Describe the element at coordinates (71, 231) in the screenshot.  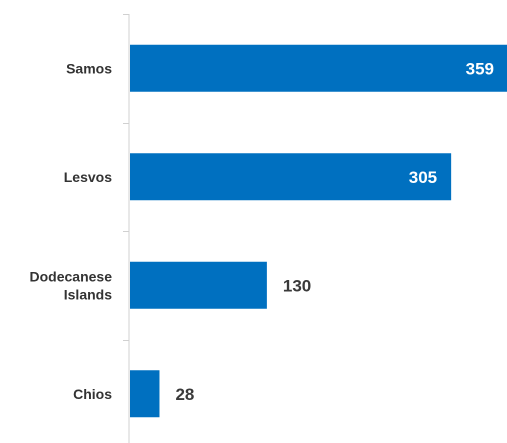
I see `category-labels: Samos Lesvos Dodecanese Islands Chios` at that location.